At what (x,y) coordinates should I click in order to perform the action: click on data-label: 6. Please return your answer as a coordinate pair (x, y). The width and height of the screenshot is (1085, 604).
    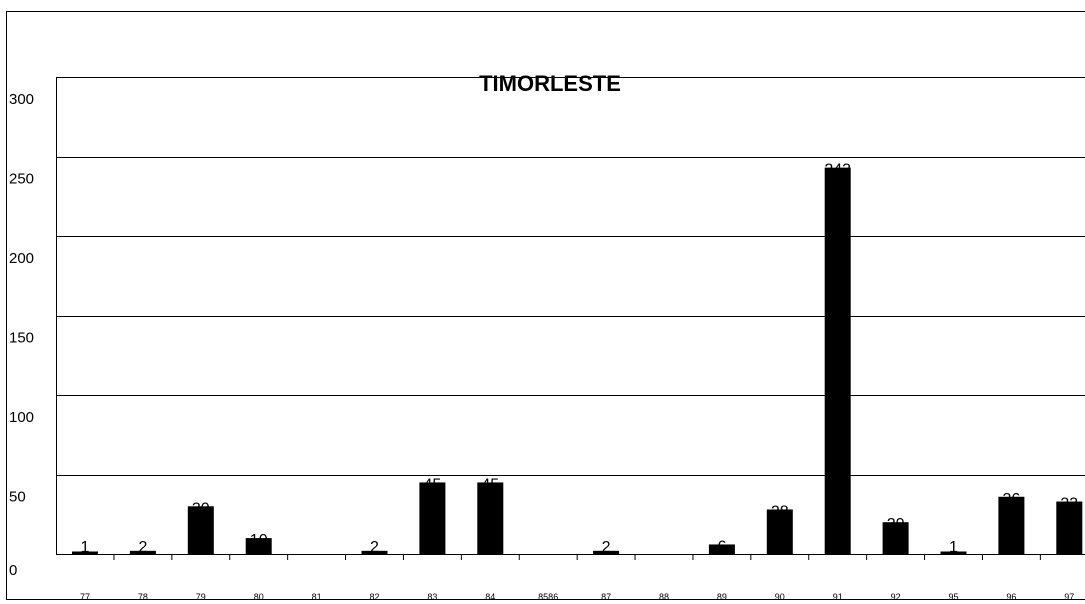
    Looking at the image, I should click on (721, 546).